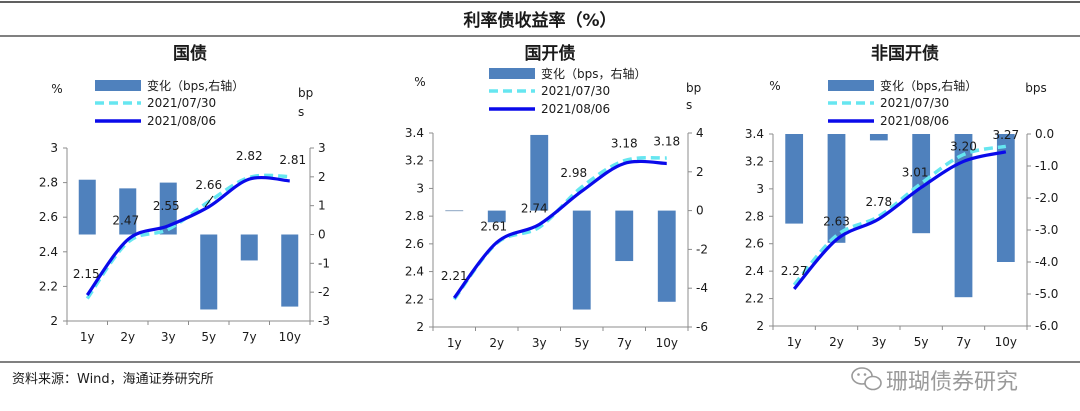 Image resolution: width=1080 pixels, height=411 pixels. Describe the element at coordinates (324, 321) in the screenshot. I see `y2-tick-label: -3` at that location.